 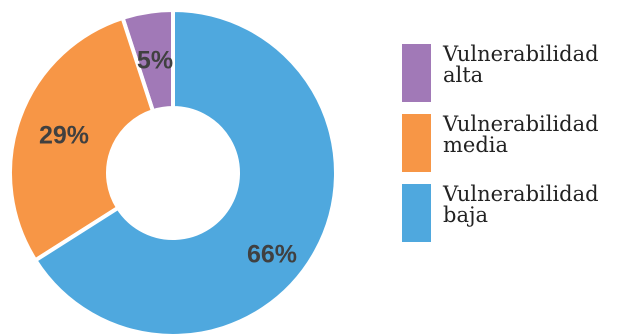 I want to click on legend-swatch-alta, so click(x=416, y=73).